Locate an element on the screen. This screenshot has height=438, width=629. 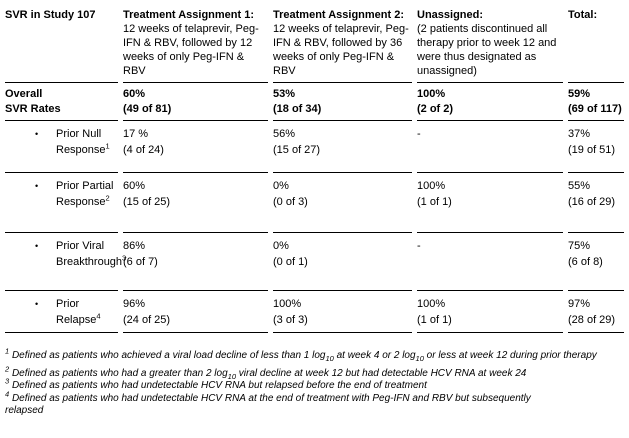
row-label-prior-viral-line1: Prior Viral is located at coordinates (80, 246).